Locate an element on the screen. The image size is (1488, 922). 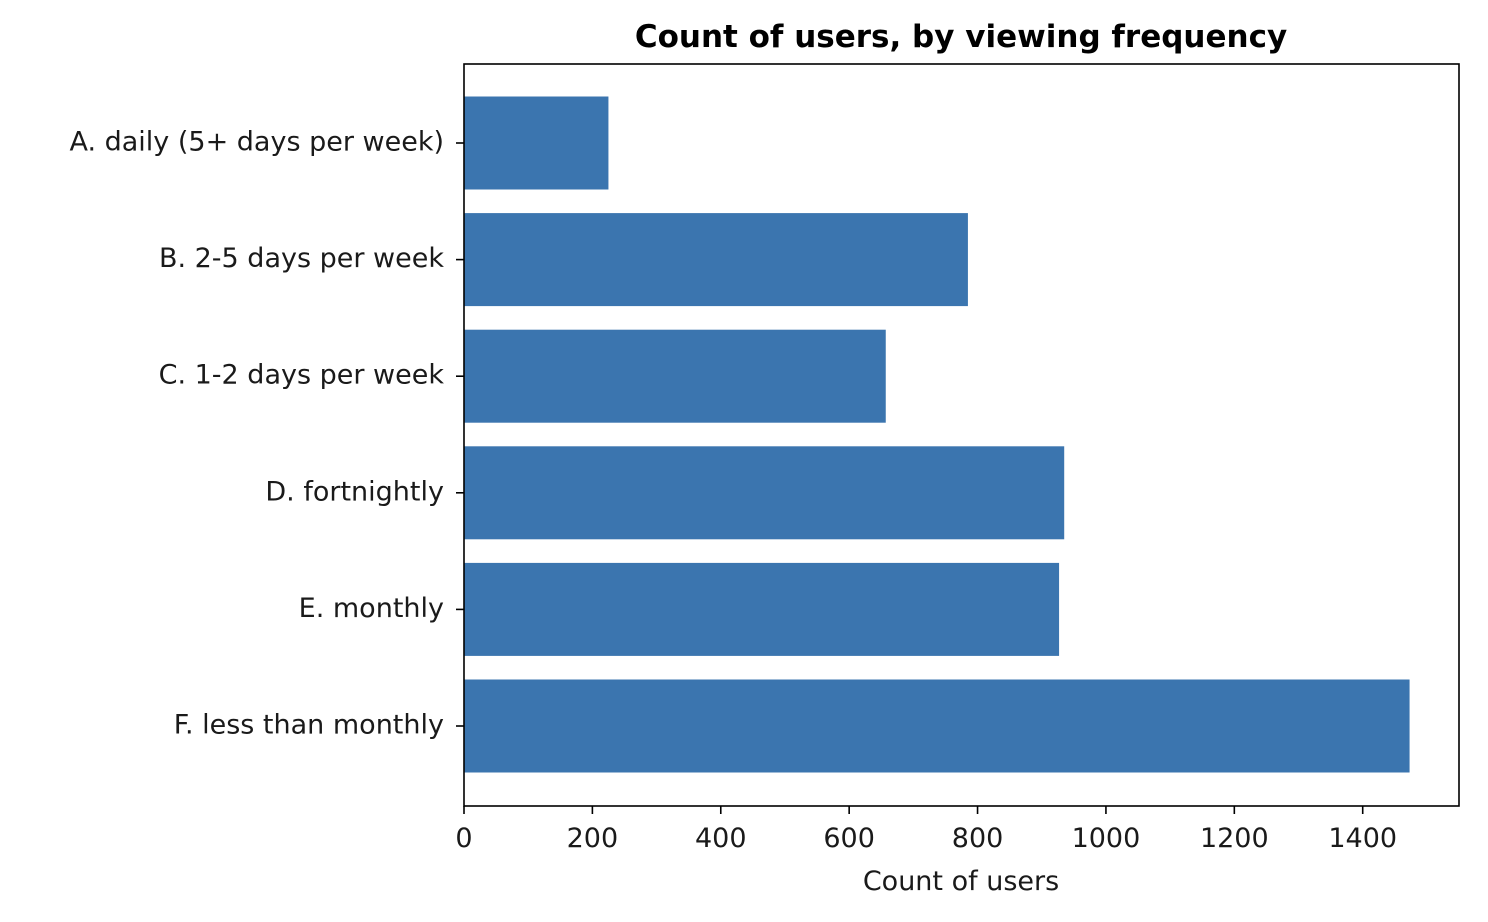
y-tick-label: D. fortnightly is located at coordinates (354, 491).